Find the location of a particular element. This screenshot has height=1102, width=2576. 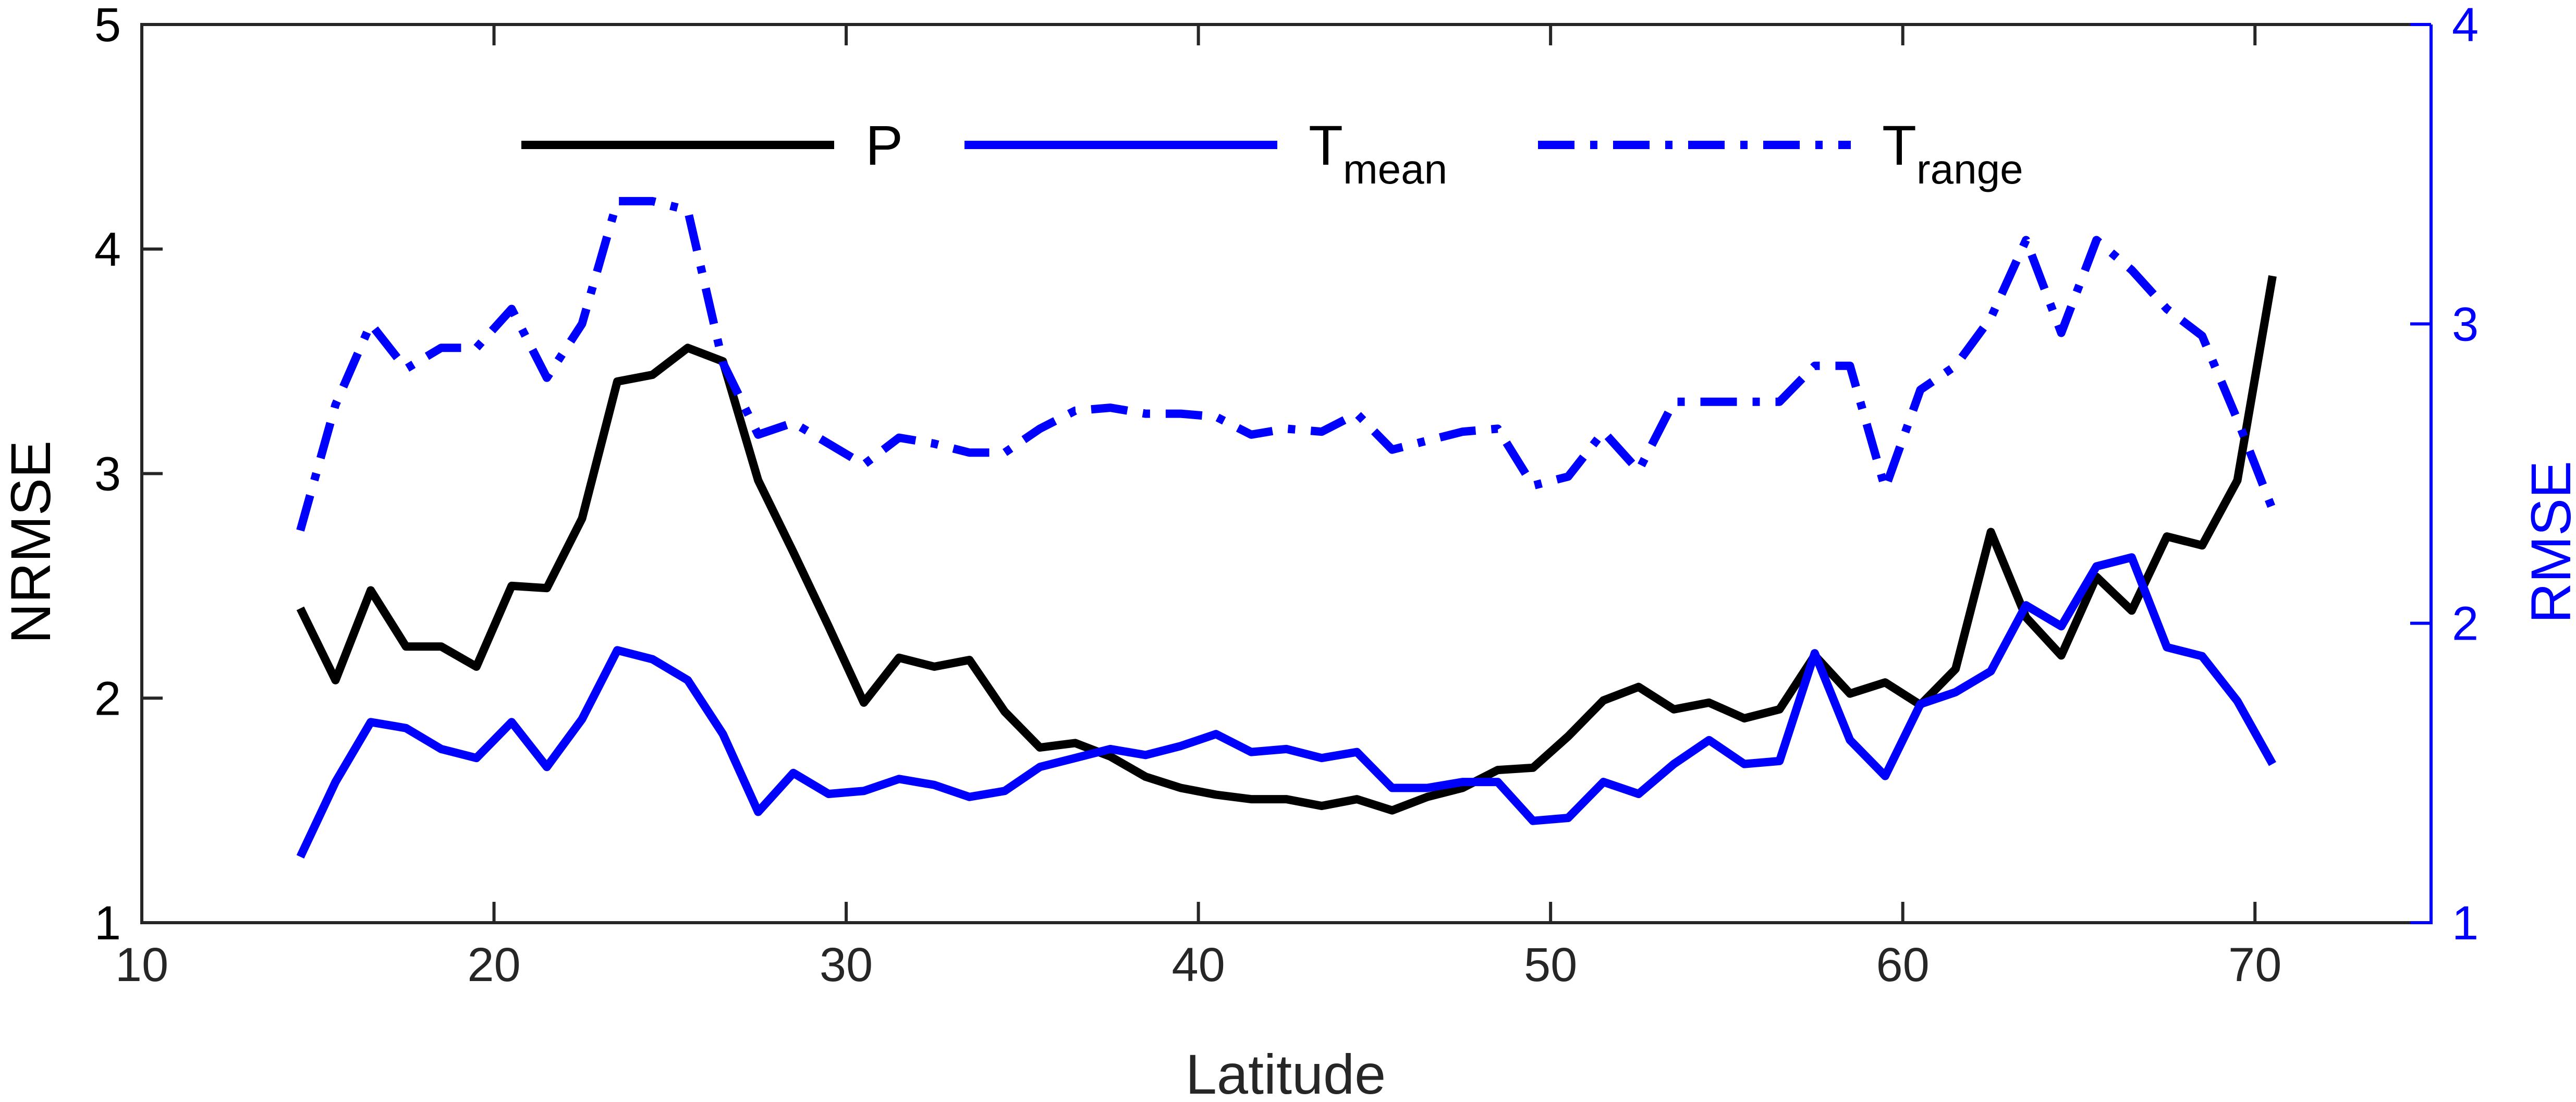

x-tick-label: 40 is located at coordinates (1198, 964).